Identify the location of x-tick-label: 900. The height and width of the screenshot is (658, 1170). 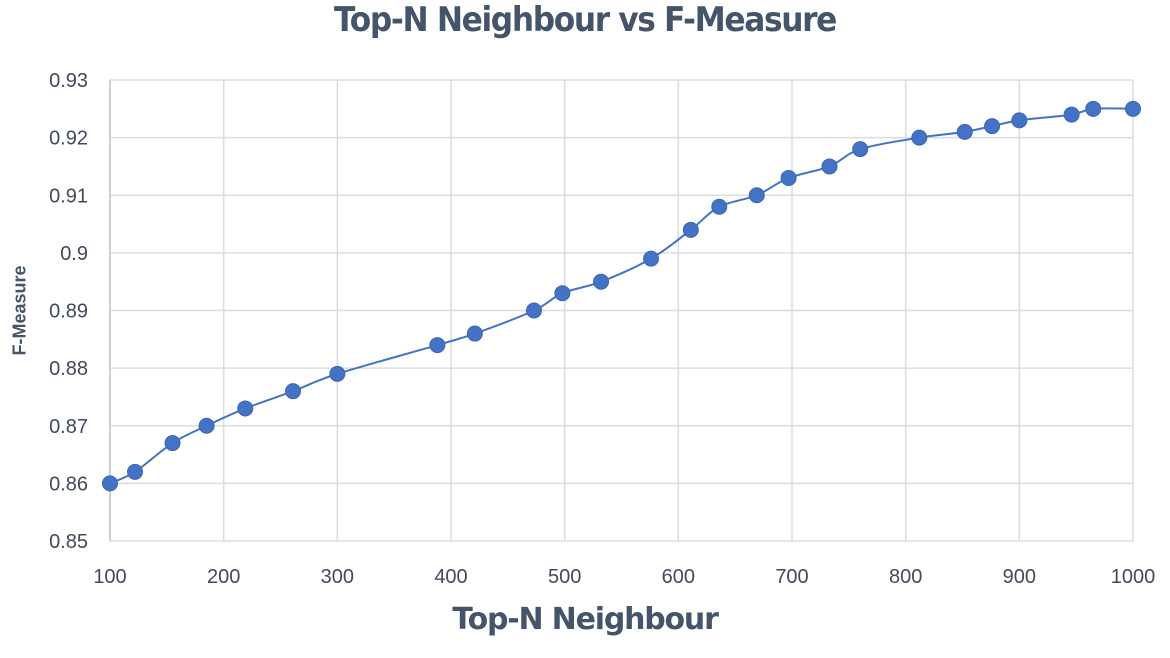
(1019, 577).